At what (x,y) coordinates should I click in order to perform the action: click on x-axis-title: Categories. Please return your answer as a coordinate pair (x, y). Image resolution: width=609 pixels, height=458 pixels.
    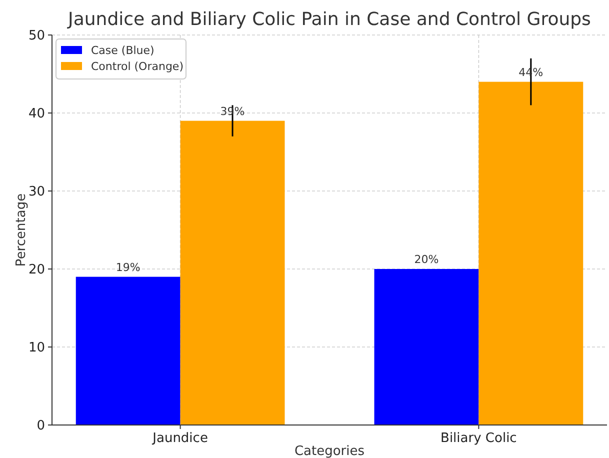
    Looking at the image, I should click on (329, 451).